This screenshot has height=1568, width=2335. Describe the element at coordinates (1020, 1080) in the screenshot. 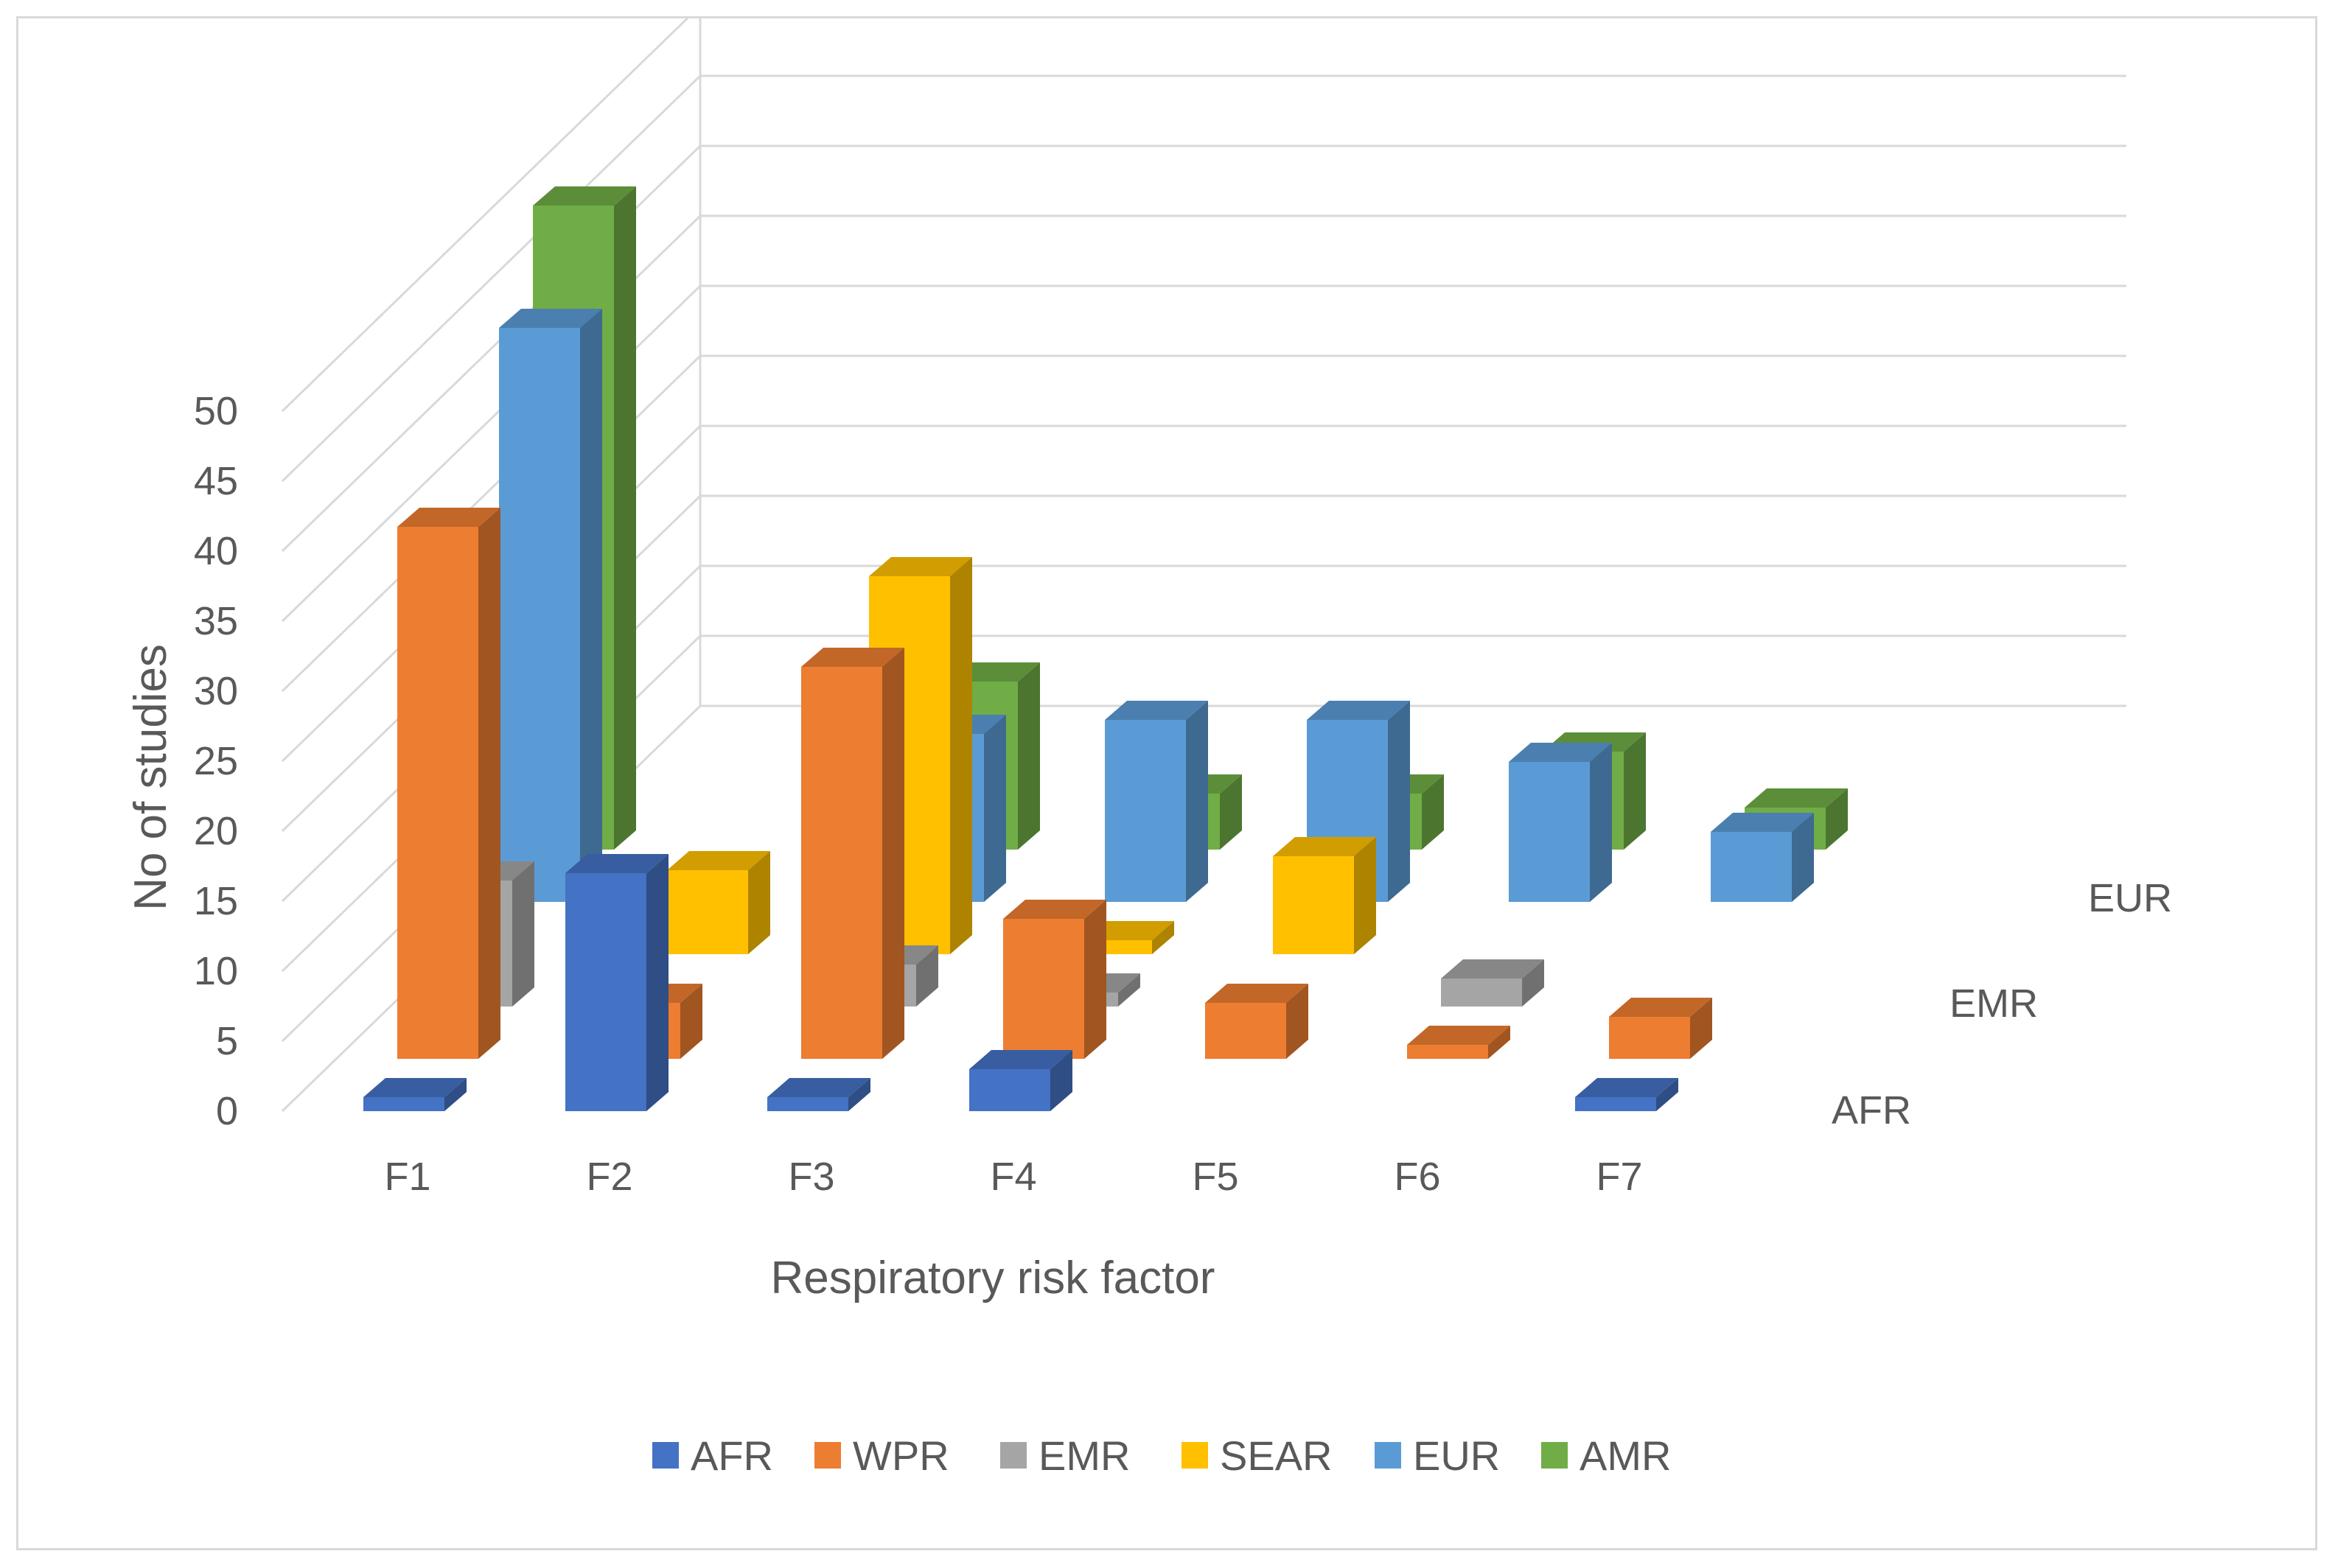

I see `bar-AFR-F4` at that location.